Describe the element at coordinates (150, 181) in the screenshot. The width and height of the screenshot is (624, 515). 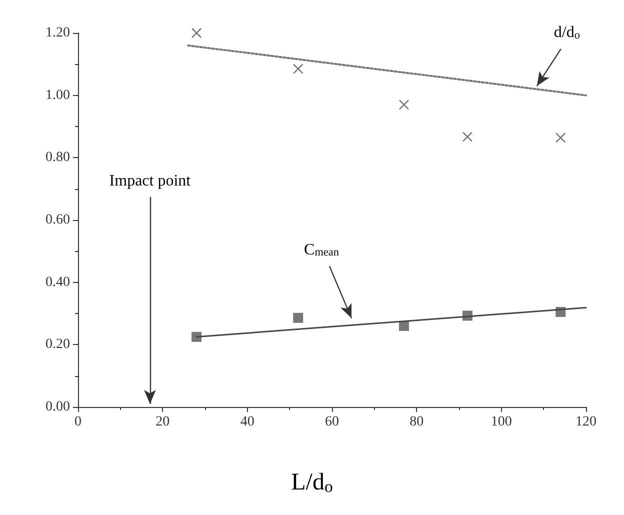
I see `annotation: Impact point` at that location.